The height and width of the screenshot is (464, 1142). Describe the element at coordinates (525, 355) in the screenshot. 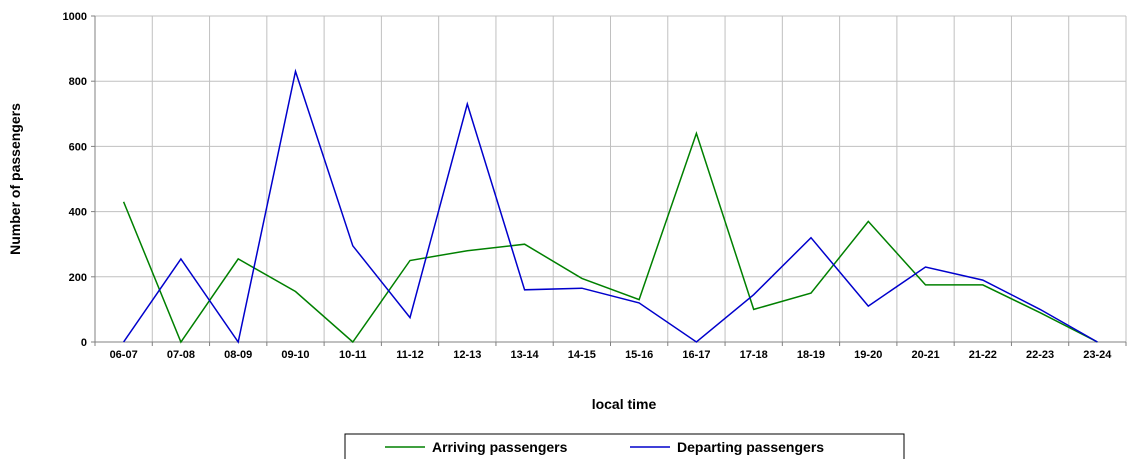

I see `x-tick-label: 13-14` at that location.